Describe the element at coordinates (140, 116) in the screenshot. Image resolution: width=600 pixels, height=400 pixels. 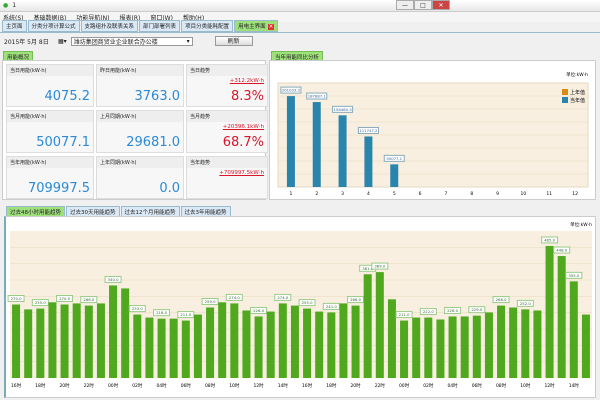
I see `stat-label: 上月同期(kW·h)` at that location.